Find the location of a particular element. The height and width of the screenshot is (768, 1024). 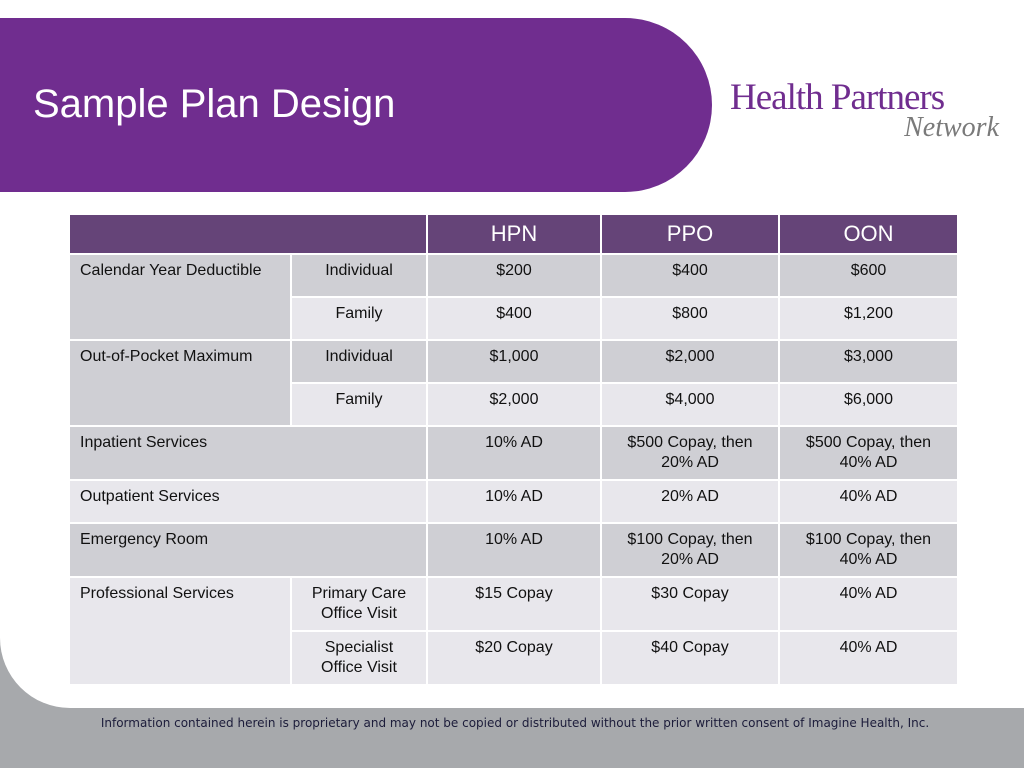

table-row: Family $400 $800 $1,200 is located at coordinates (514, 318).